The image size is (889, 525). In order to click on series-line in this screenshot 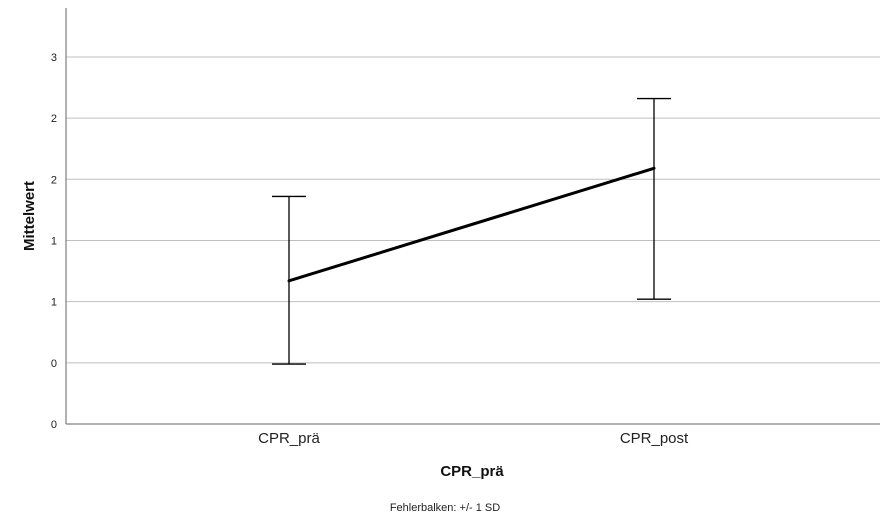, I will do `click(471, 224)`.